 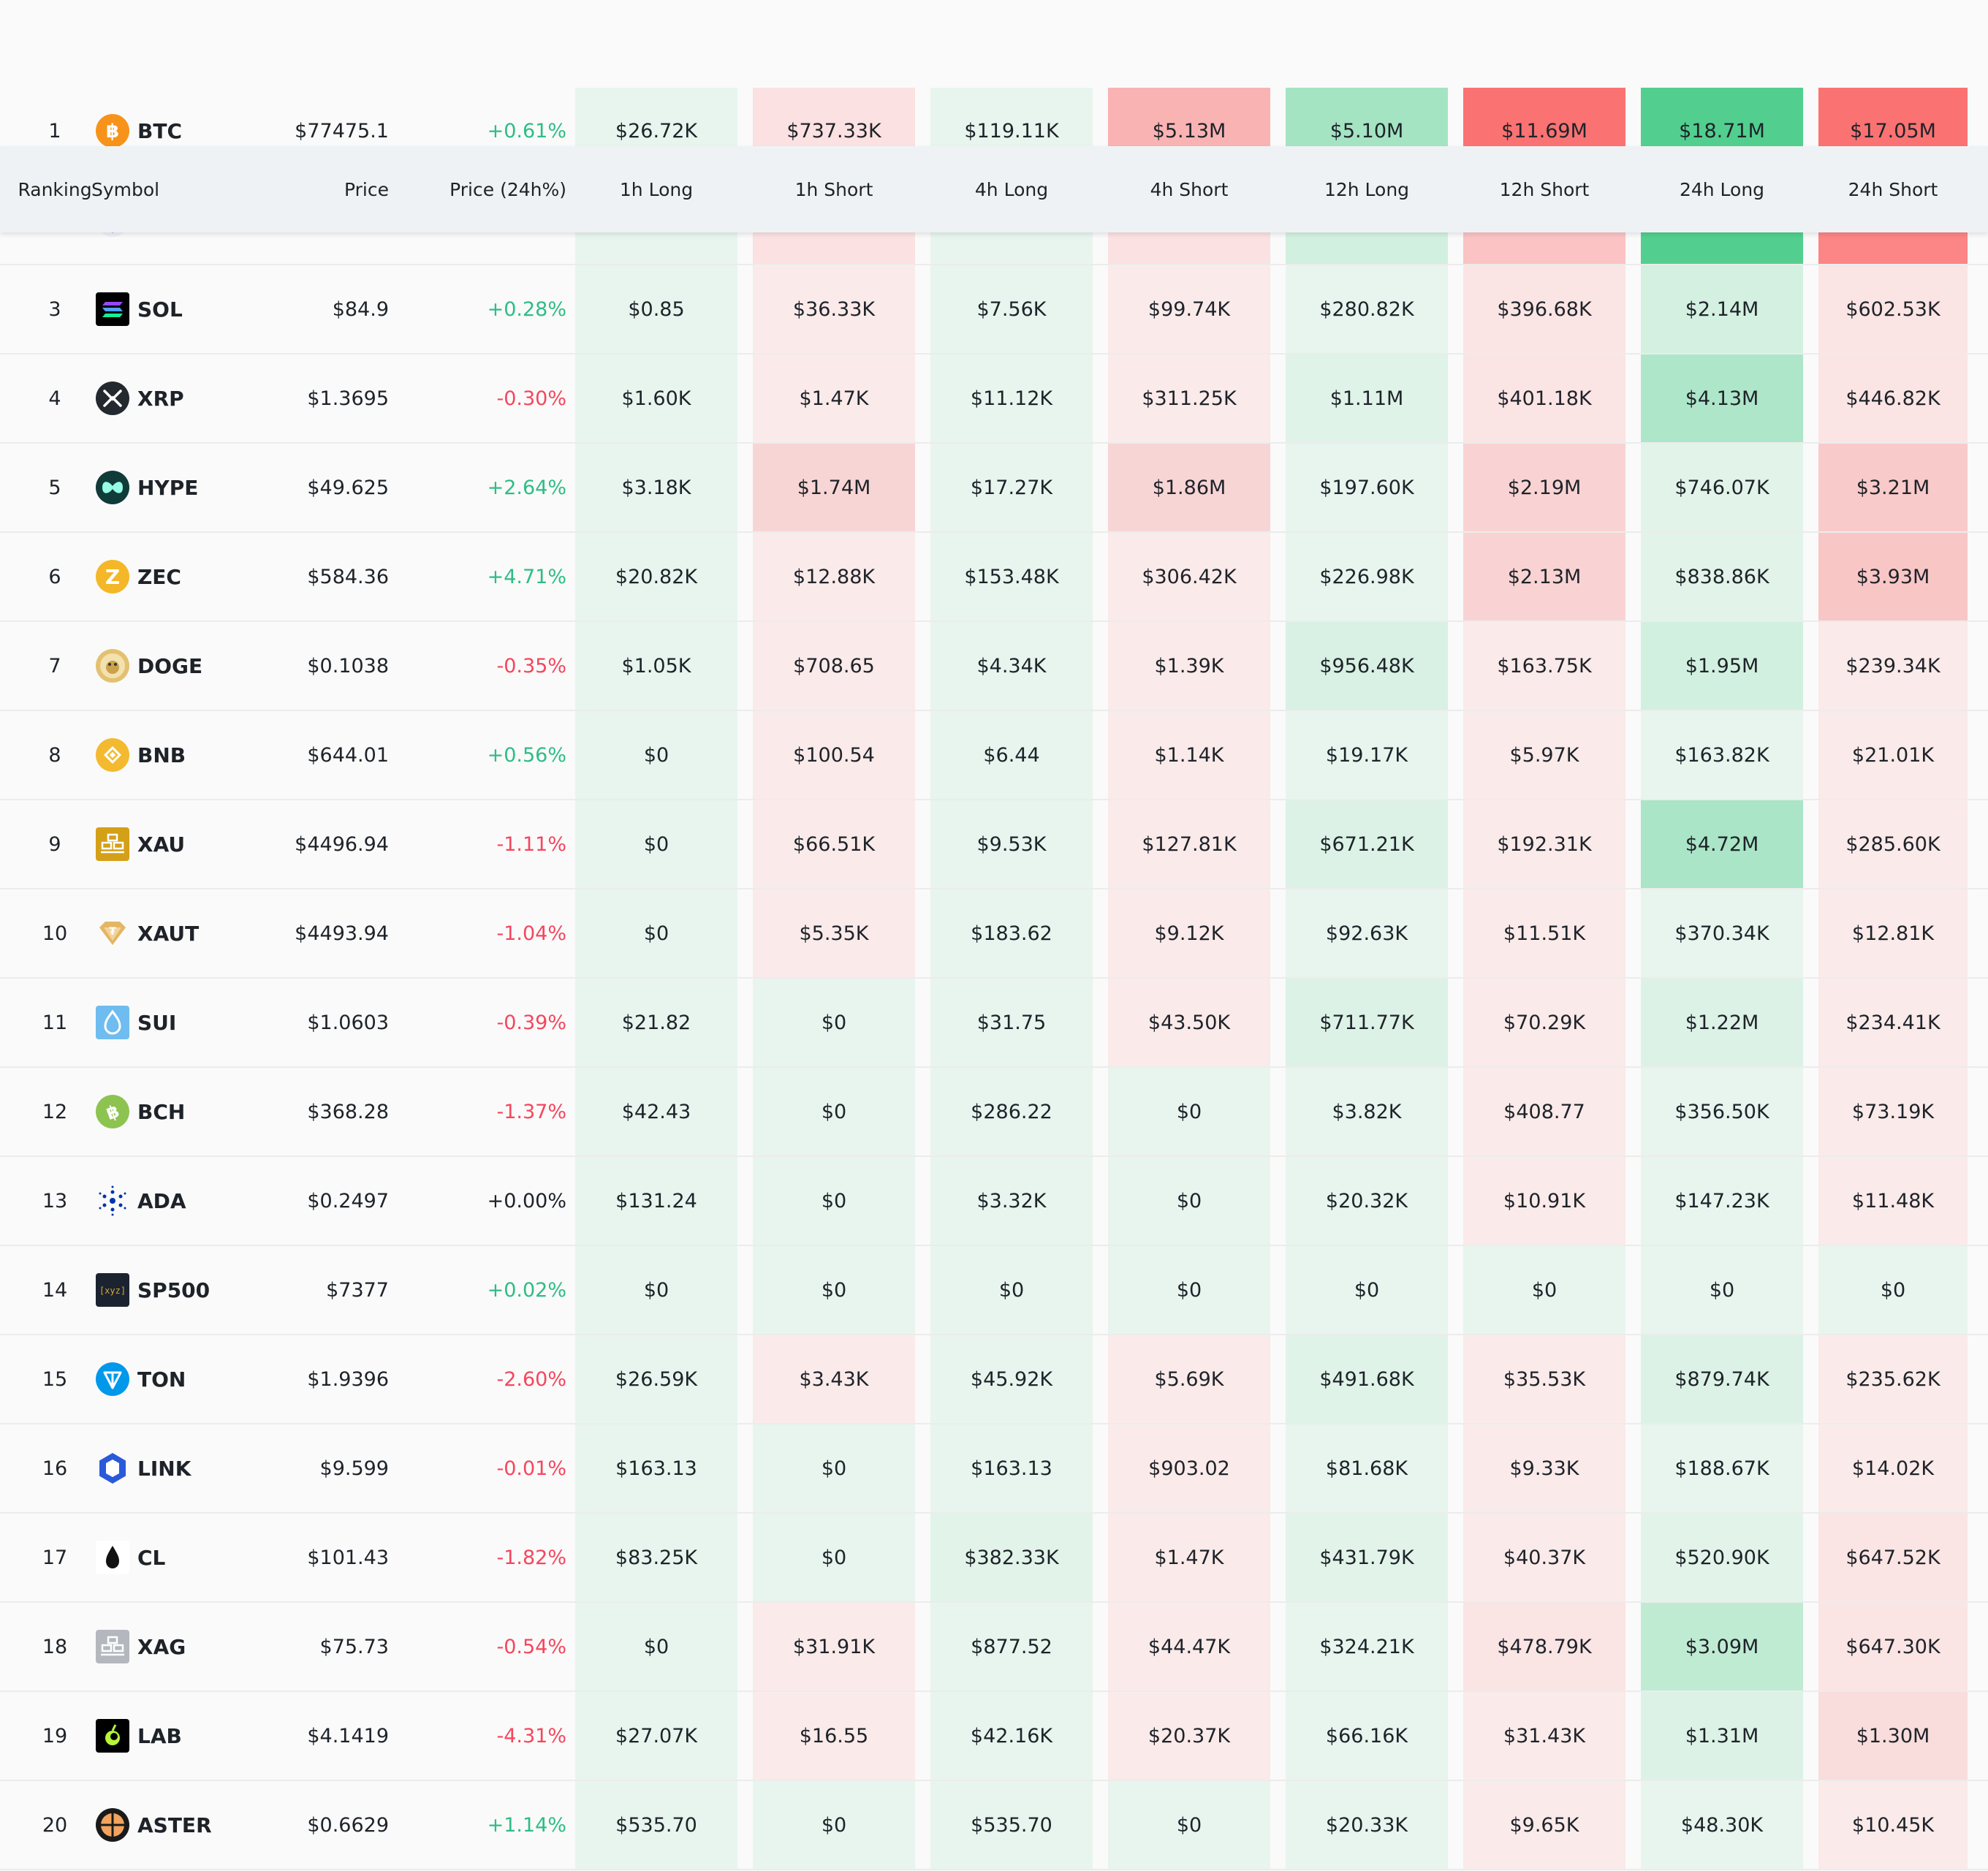 What do you see at coordinates (354, 1469) in the screenshot?
I see `price-value: $9.599` at bounding box center [354, 1469].